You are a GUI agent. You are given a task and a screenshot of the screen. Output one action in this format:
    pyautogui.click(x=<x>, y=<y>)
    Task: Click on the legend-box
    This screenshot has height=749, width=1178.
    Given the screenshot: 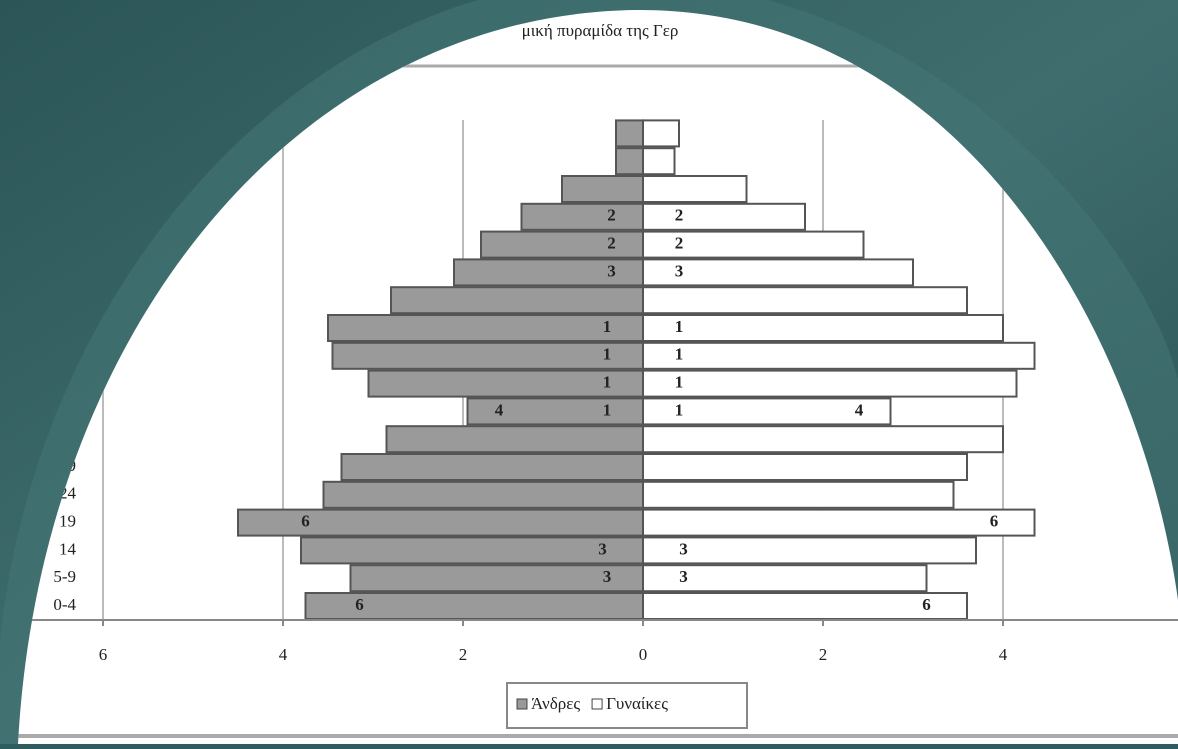 What is the action you would take?
    pyautogui.click(x=627, y=705)
    